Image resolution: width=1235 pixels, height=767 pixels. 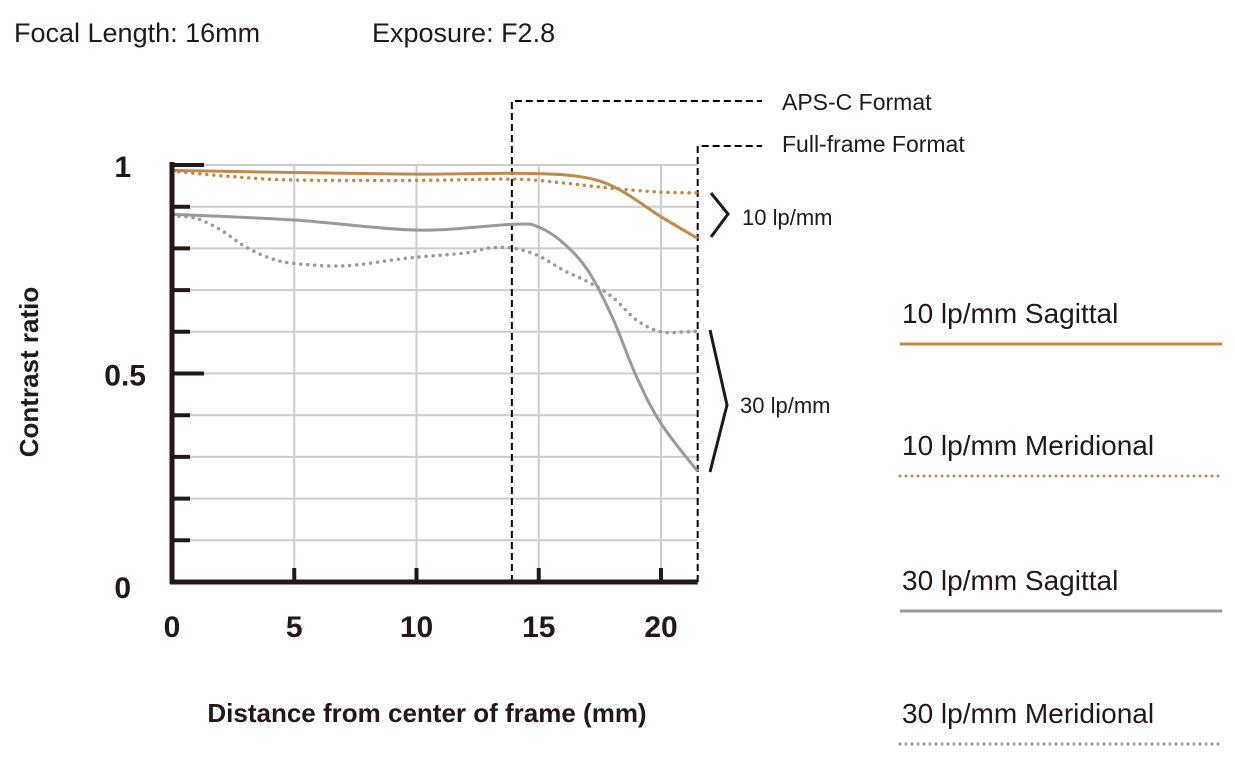 What do you see at coordinates (1010, 313) in the screenshot?
I see `legend-label: 10 lp/mm Sagittal` at bounding box center [1010, 313].